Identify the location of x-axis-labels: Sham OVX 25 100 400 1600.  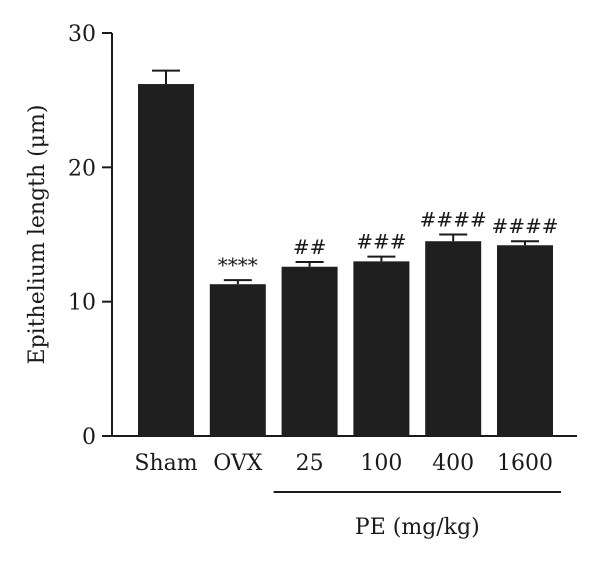
(343, 463).